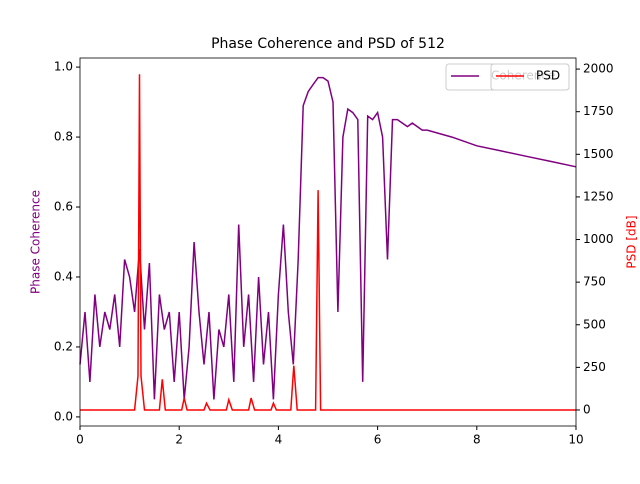  What do you see at coordinates (594, 367) in the screenshot?
I see `y2-tick-label: 250` at bounding box center [594, 367].